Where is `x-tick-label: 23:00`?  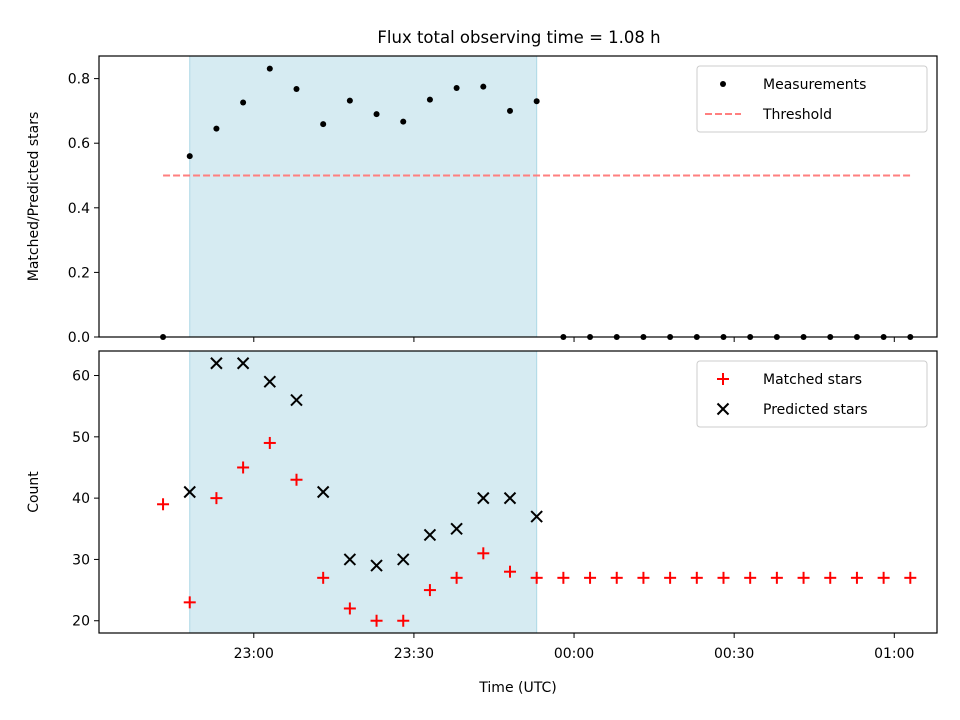 x-tick-label: 23:00 is located at coordinates (254, 654).